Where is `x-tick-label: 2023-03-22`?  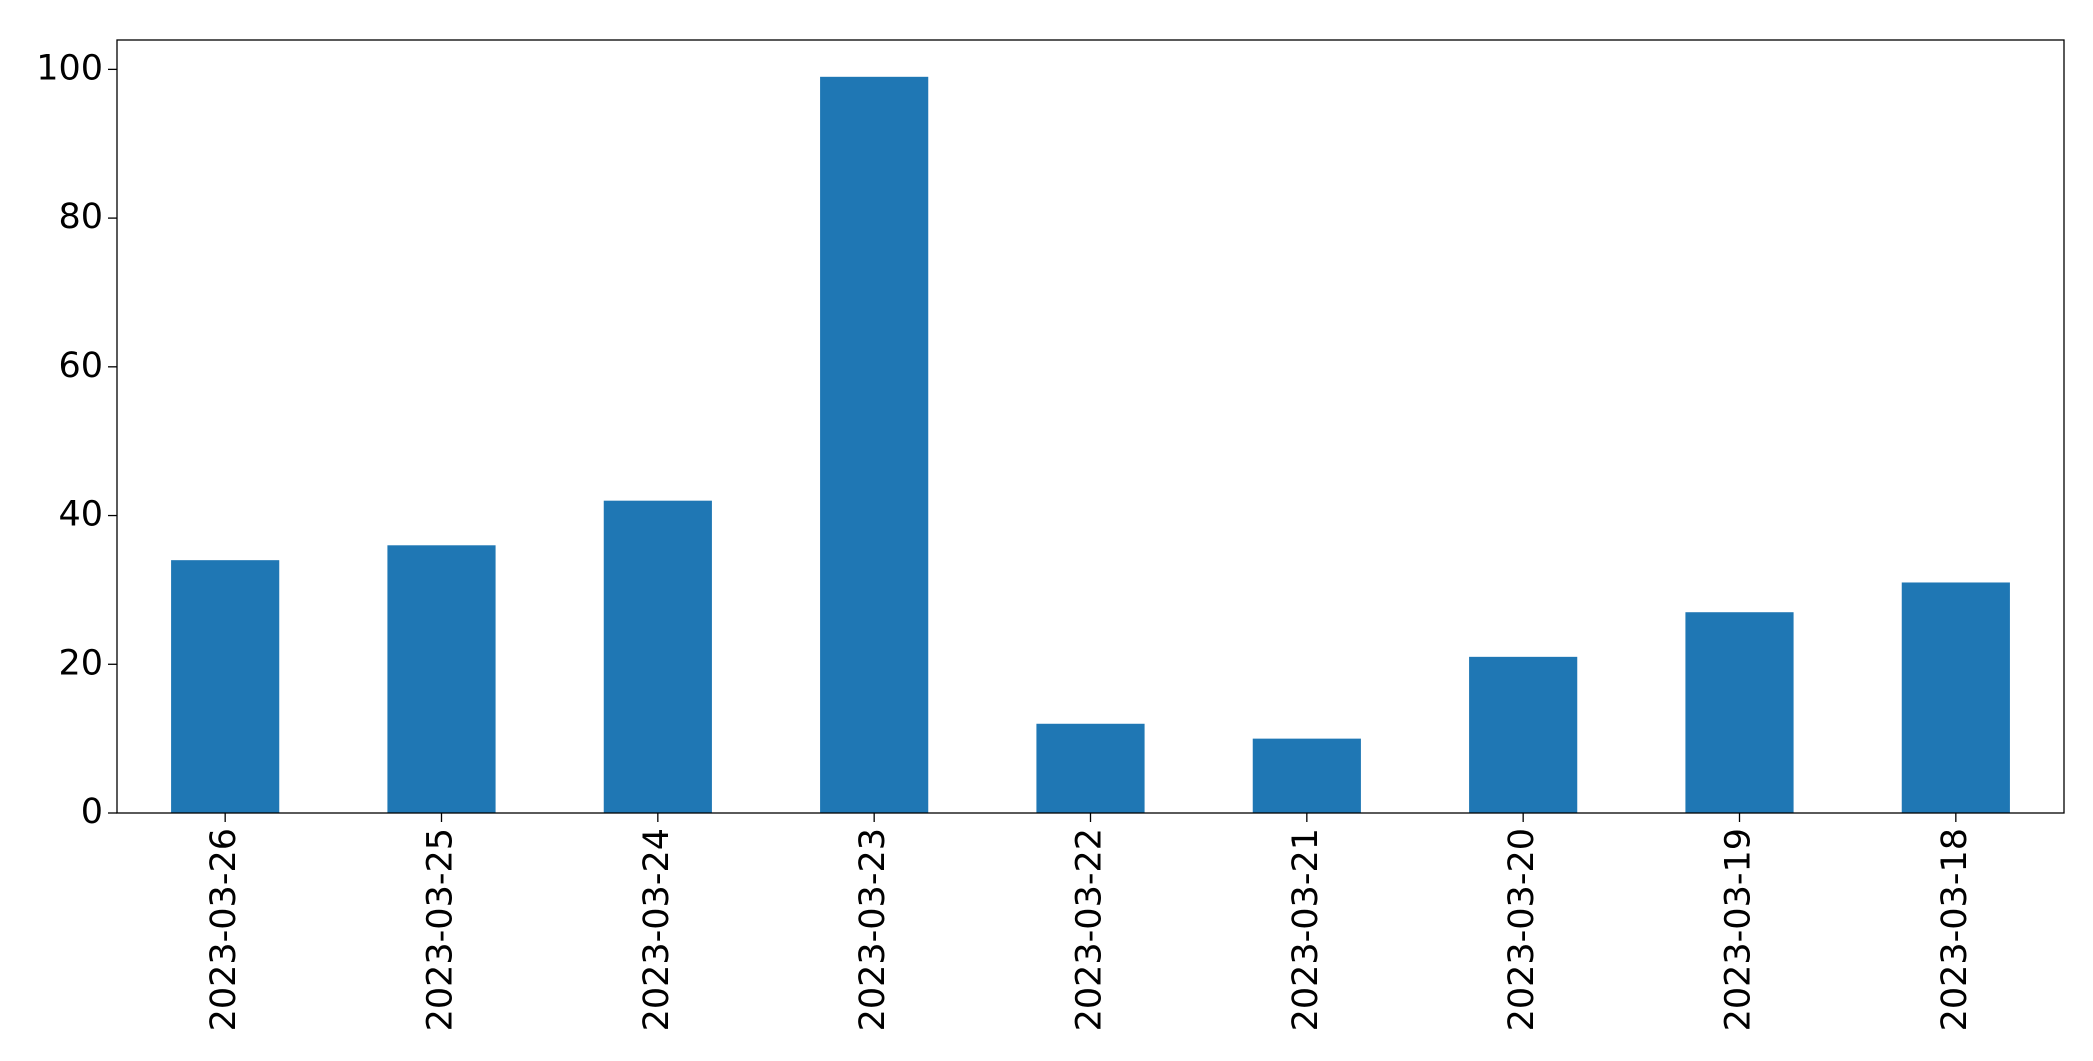 x-tick-label: 2023-03-22 is located at coordinates (1090, 929).